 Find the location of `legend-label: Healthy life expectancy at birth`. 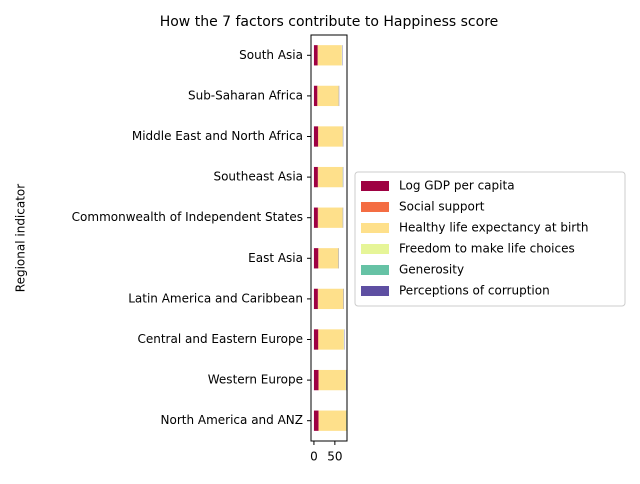

legend-label: Healthy life expectancy at birth is located at coordinates (494, 228).